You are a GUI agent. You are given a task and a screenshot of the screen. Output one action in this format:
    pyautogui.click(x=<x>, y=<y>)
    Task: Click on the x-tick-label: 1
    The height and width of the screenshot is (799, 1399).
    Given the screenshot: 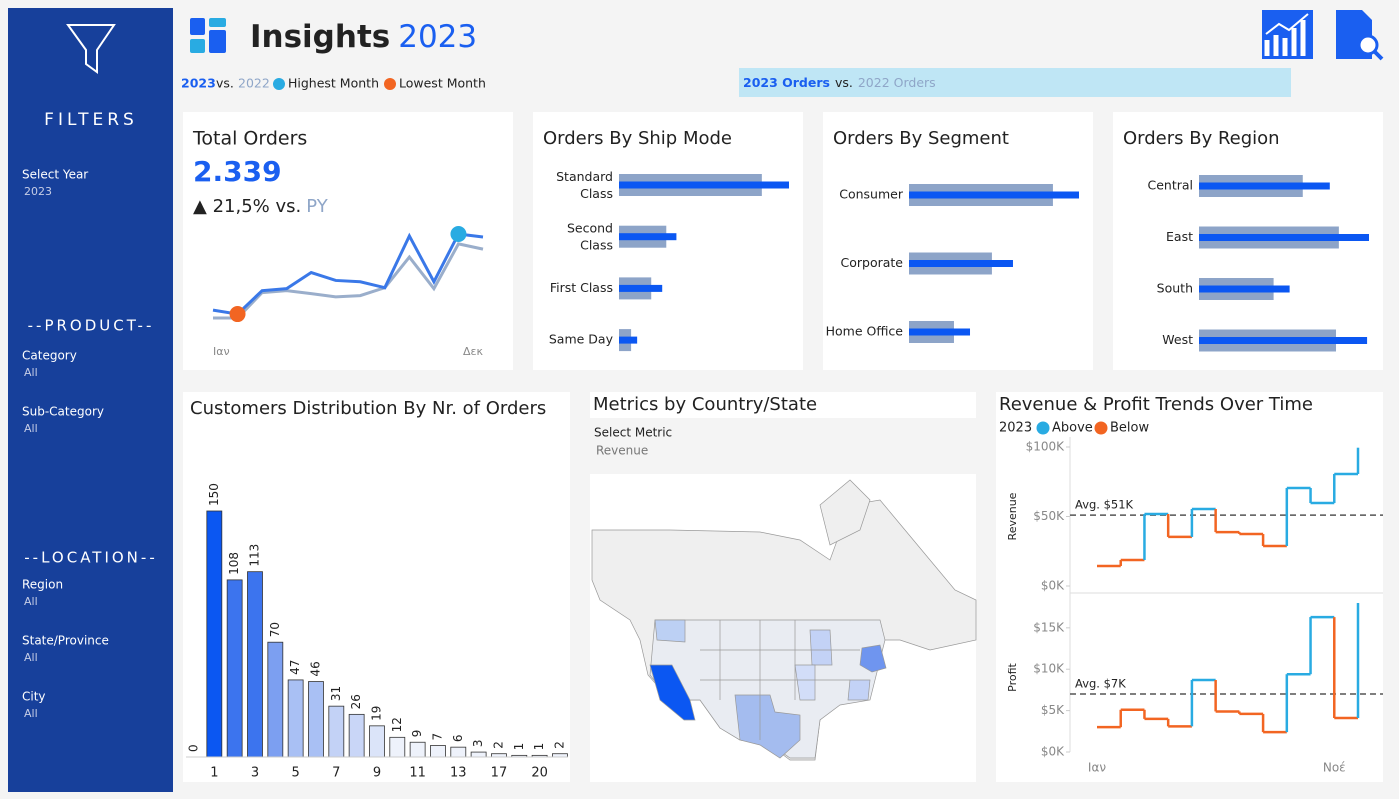 What is the action you would take?
    pyautogui.click(x=214, y=773)
    